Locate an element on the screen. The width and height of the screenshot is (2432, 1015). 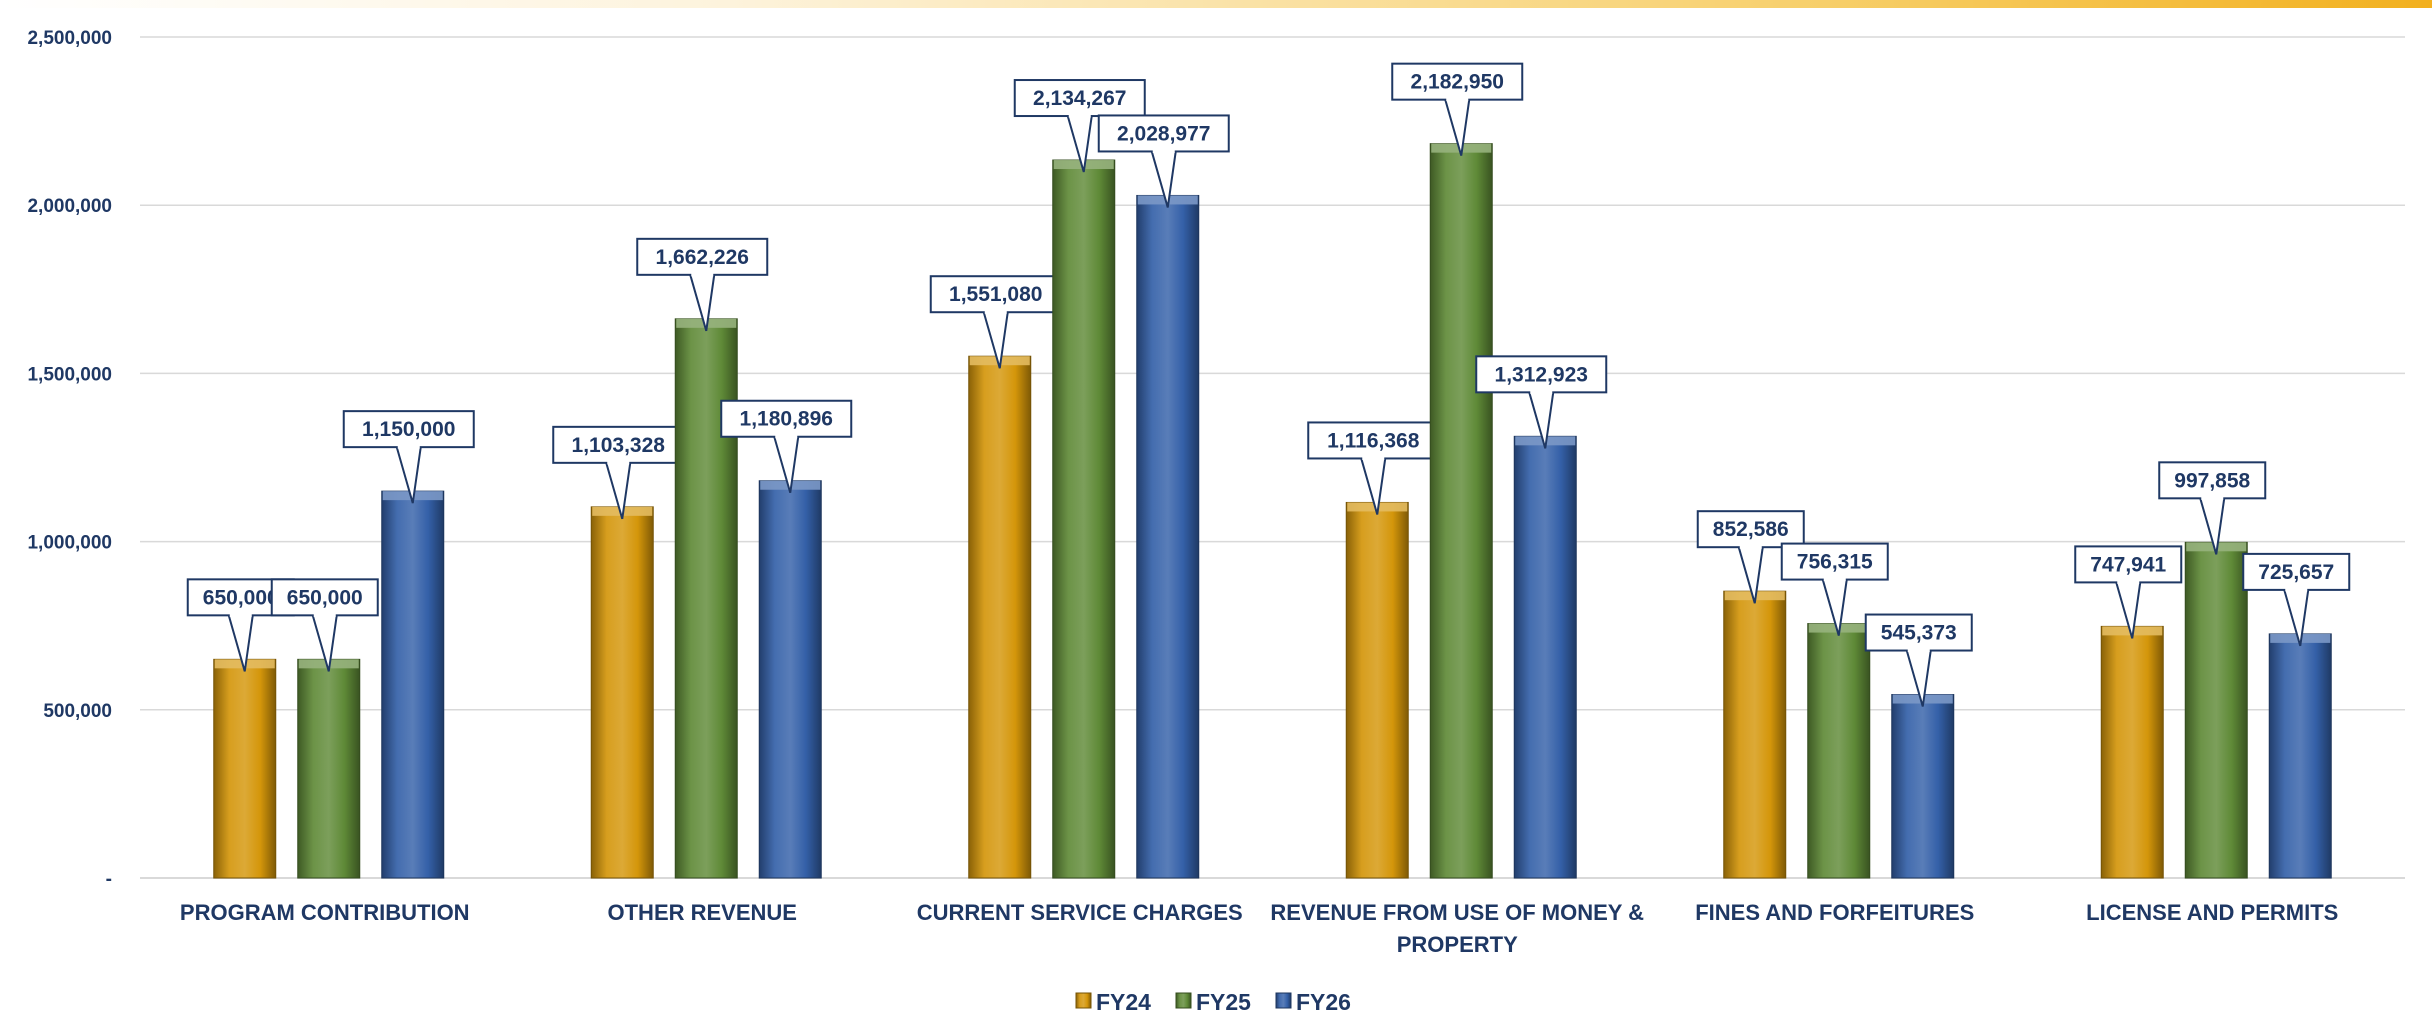
data-label: 1,662,226 is located at coordinates (702, 257).